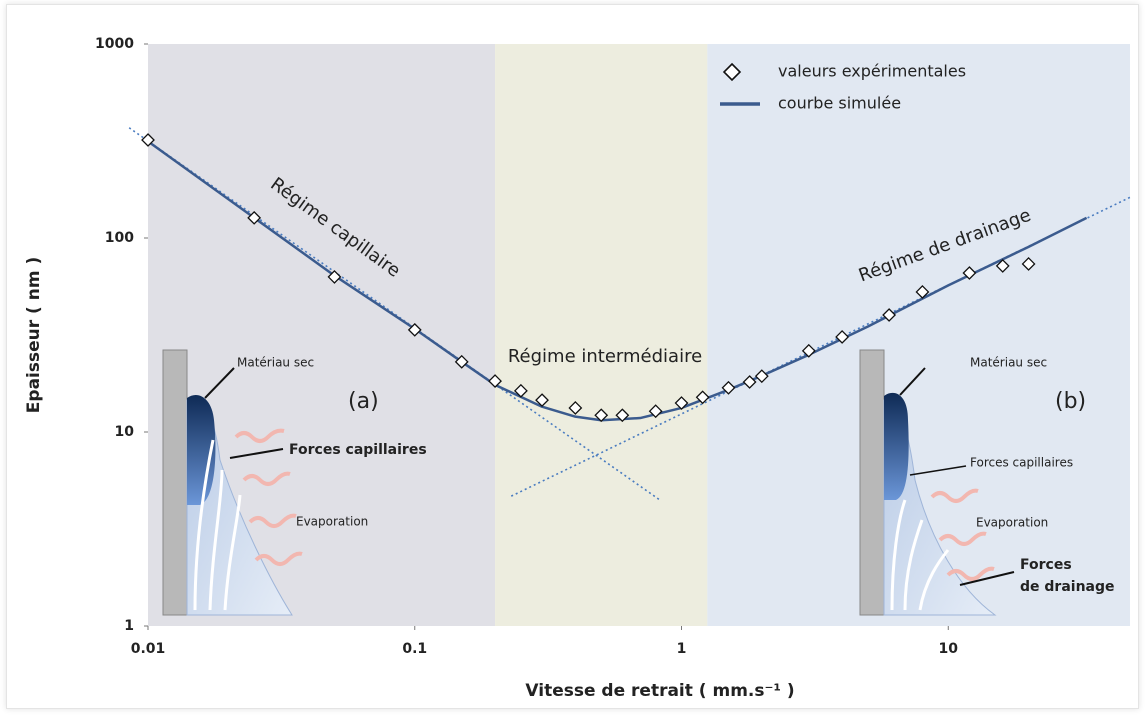 This screenshot has width=1145, height=715. I want to click on y-axis-label: Epaisseur ( nm ), so click(34, 335).